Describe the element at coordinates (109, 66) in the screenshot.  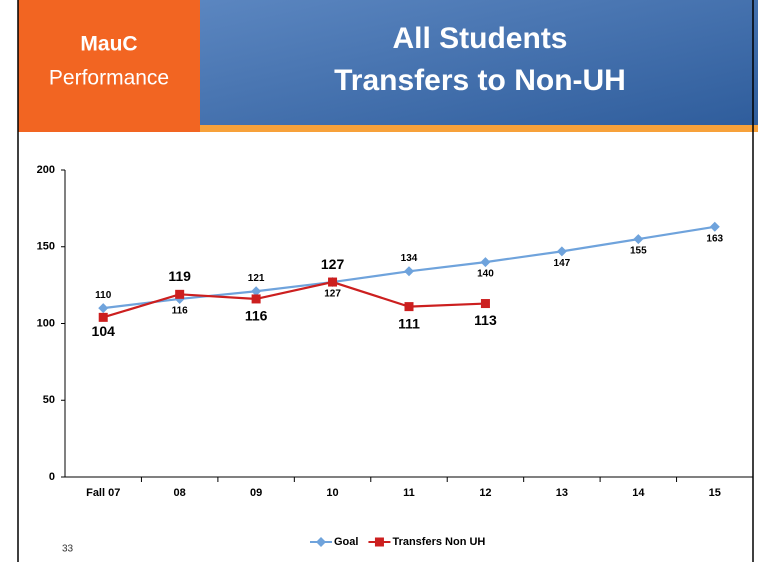
I see `org-box` at that location.